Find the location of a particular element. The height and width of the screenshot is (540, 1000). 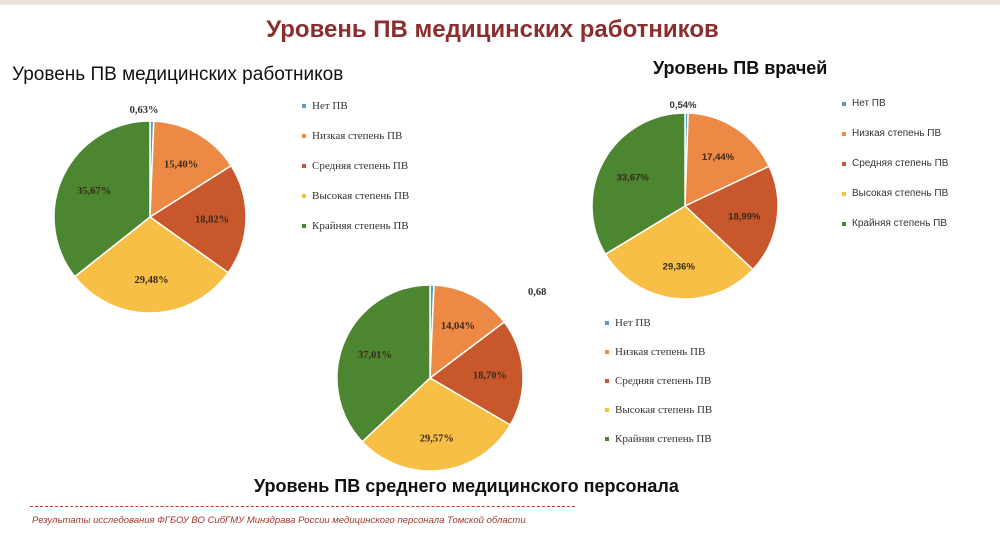

chart-title-doctors: Уровень ПВ врачей is located at coordinates (740, 68).